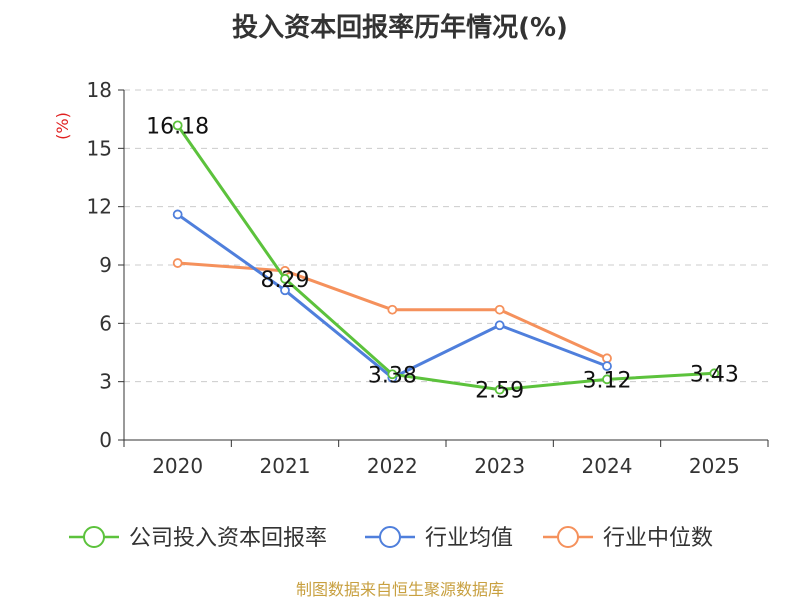 The image size is (800, 600). What do you see at coordinates (499, 466) in the screenshot?
I see `x-tick-label: 2023` at bounding box center [499, 466].